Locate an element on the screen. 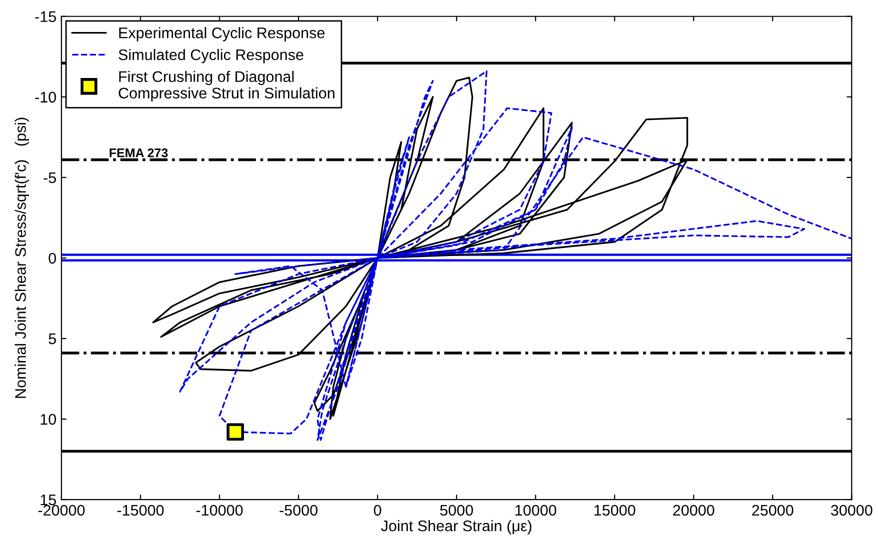  x-tick-label: 30000 is located at coordinates (851, 510).